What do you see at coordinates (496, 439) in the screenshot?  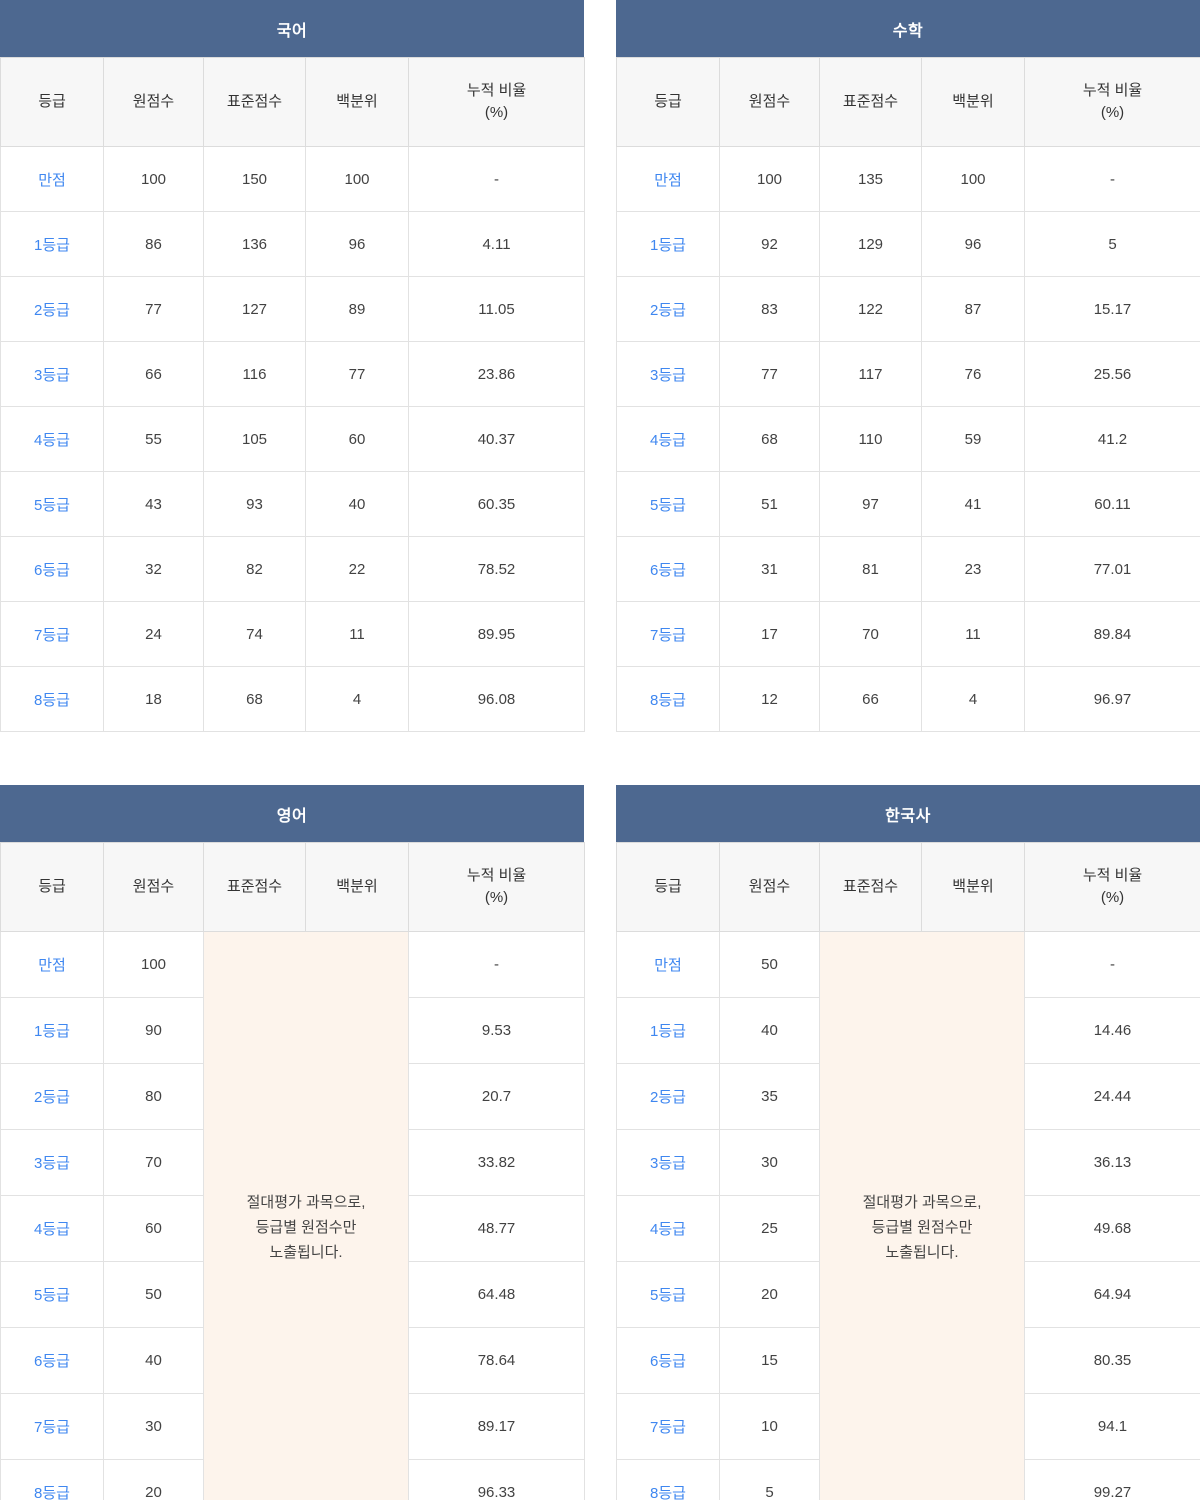 I see `cumulative-ratio-cell: 40.37` at bounding box center [496, 439].